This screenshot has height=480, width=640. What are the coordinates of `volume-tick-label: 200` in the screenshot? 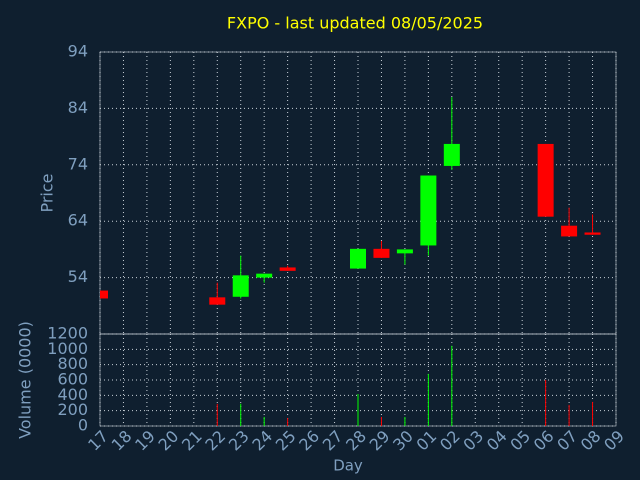 It's located at (72, 409).